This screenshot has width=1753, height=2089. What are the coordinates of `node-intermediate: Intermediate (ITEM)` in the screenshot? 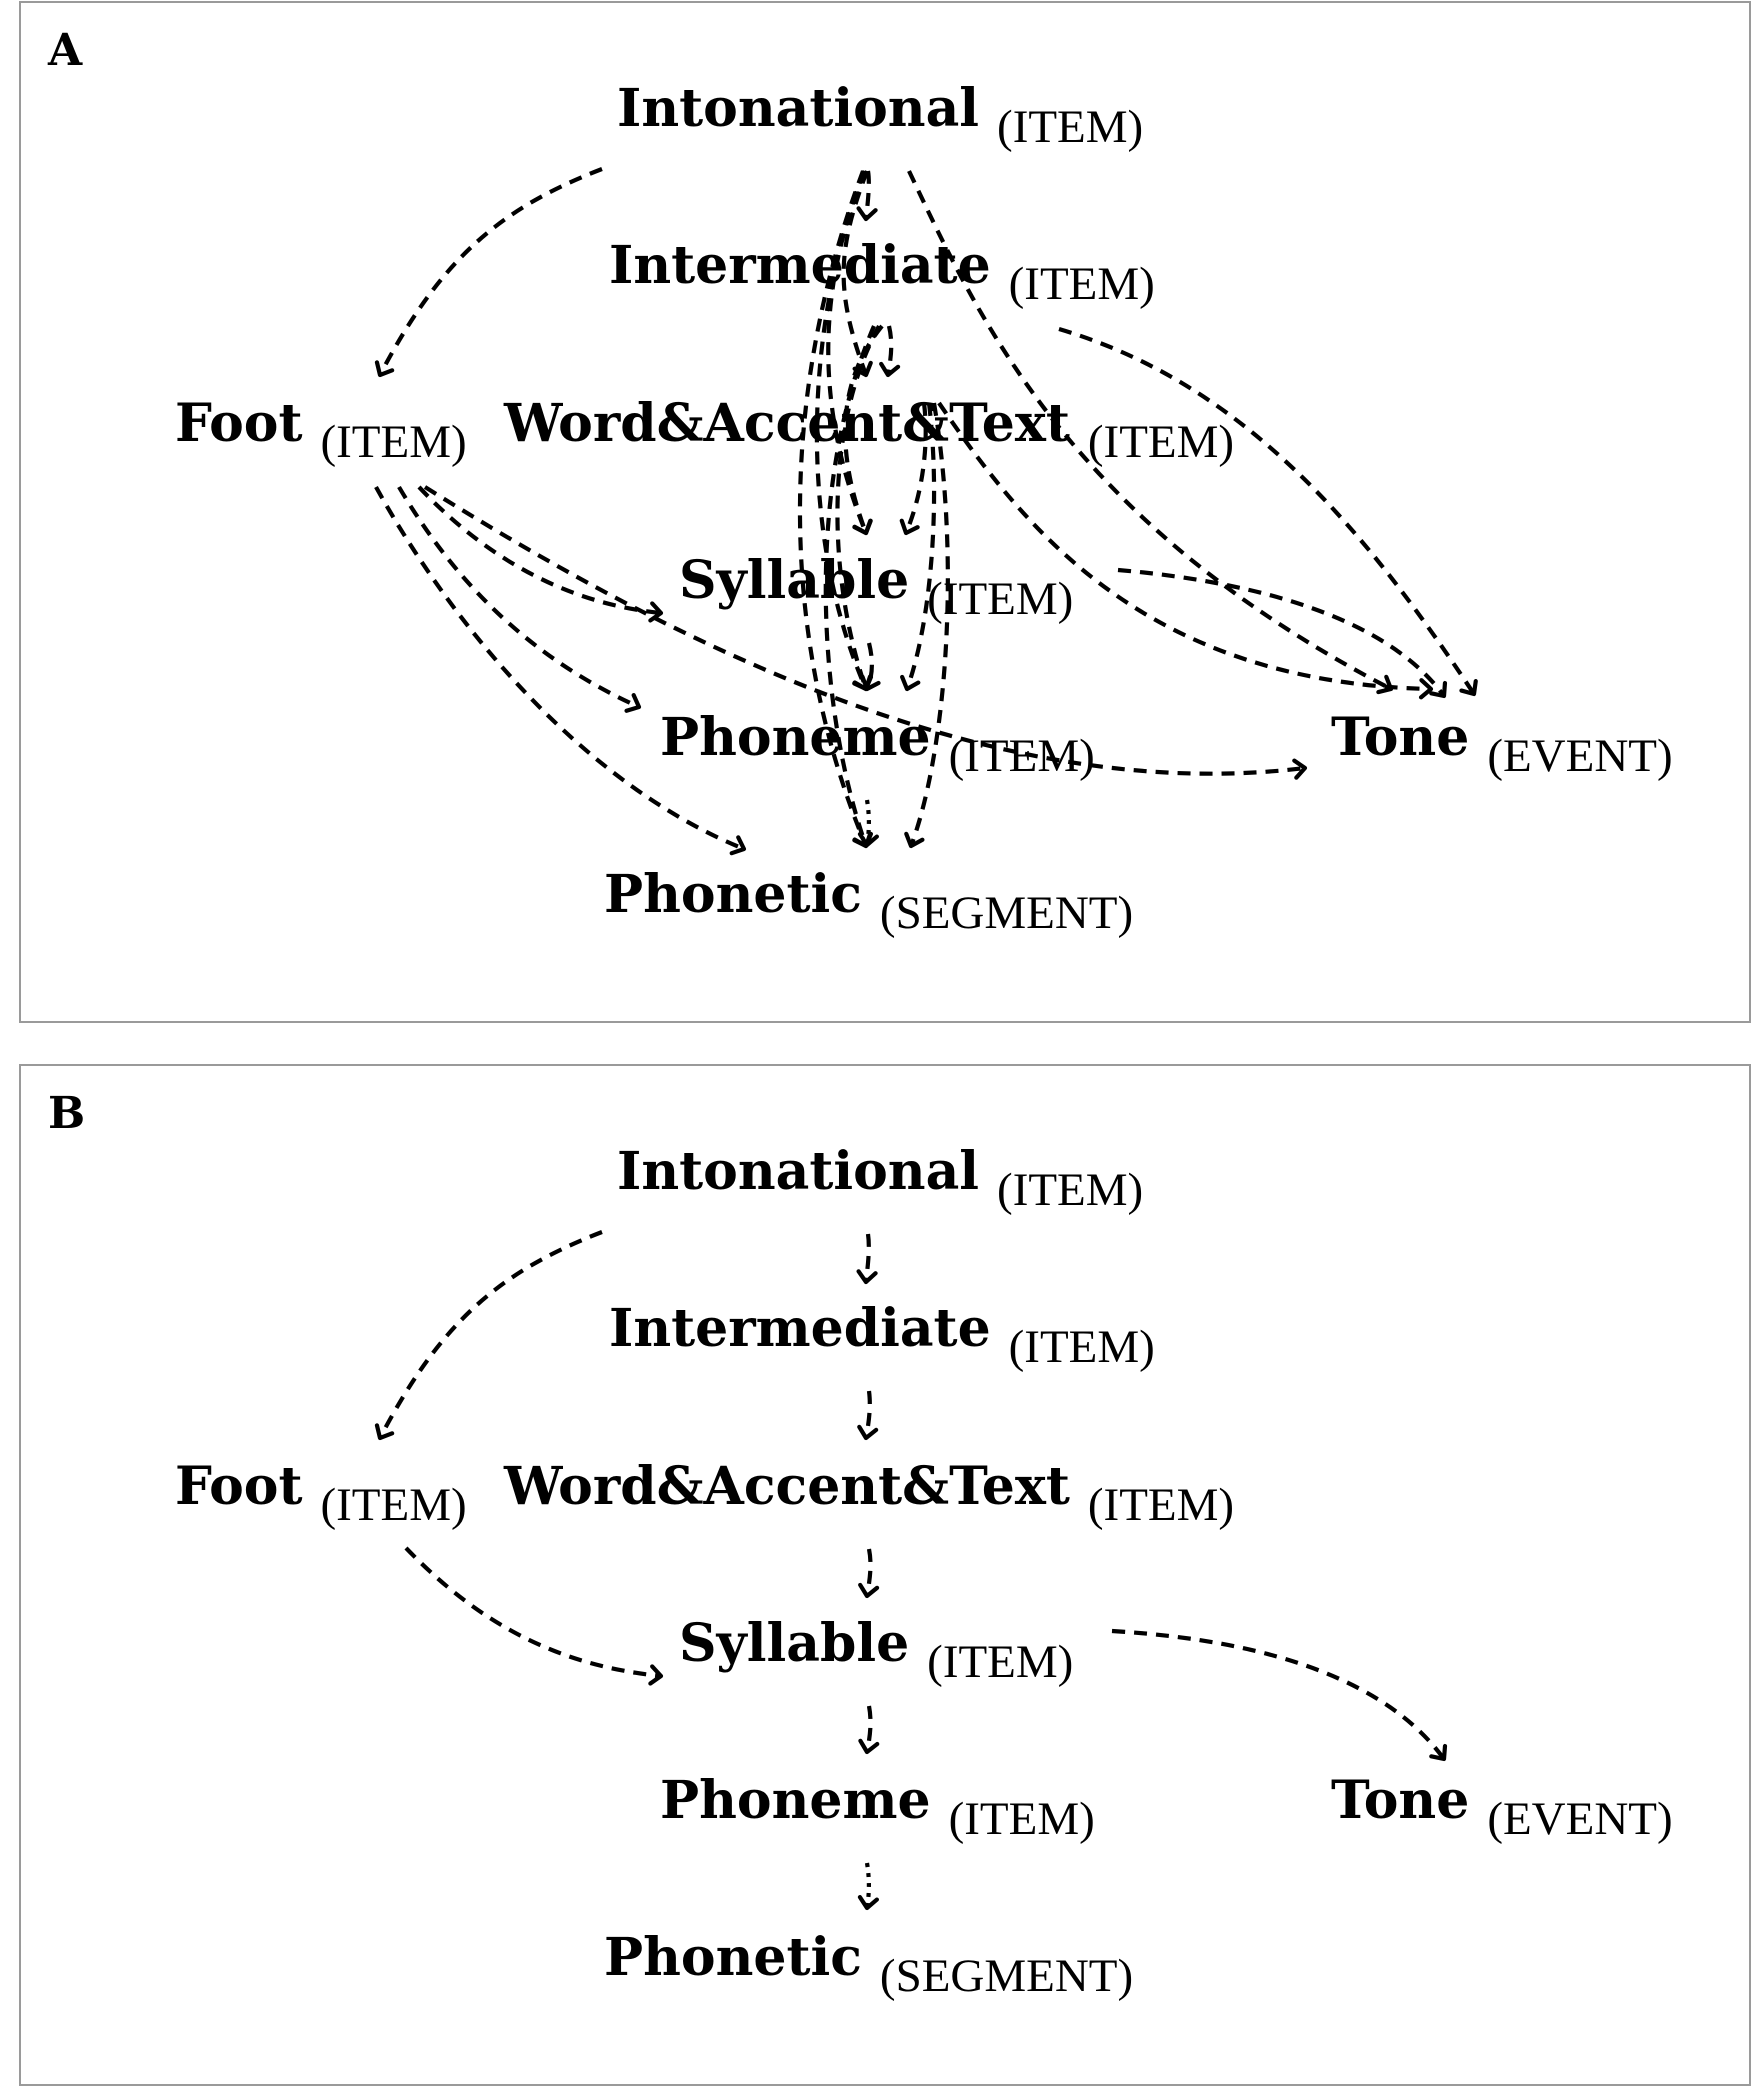 It's located at (882, 1337).